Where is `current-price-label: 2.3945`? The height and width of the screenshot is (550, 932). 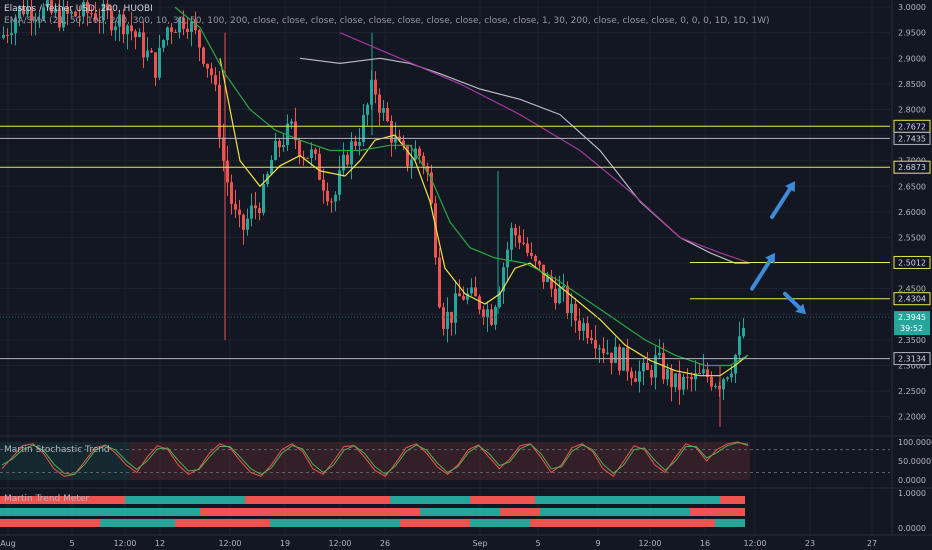
current-price-label: 2.3945 is located at coordinates (912, 317).